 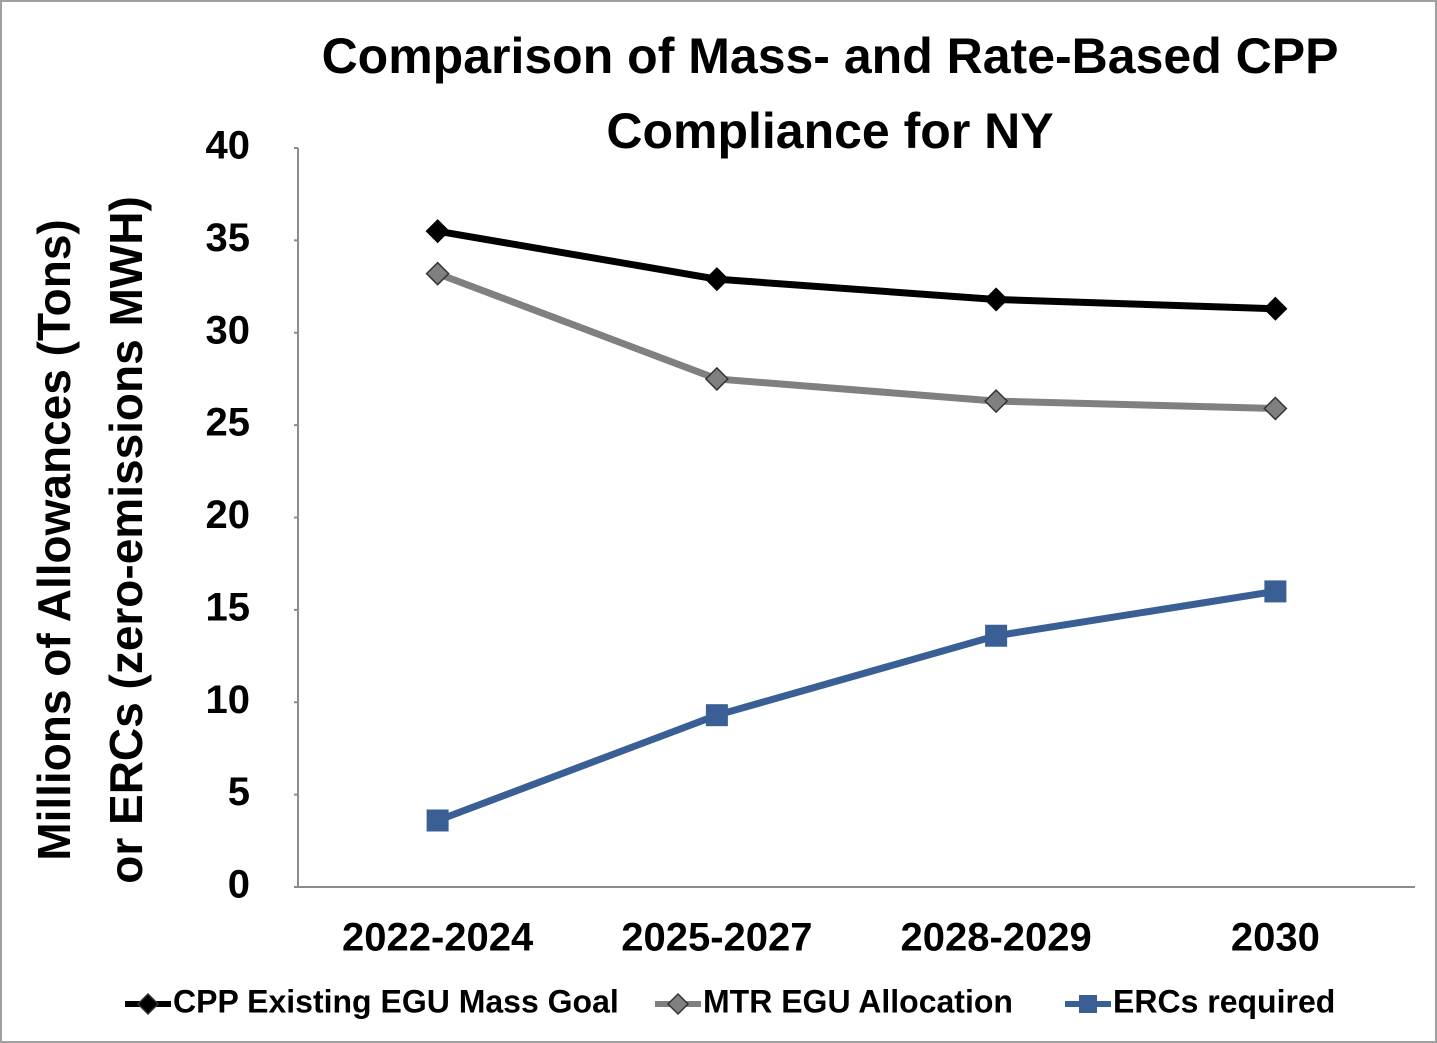 What do you see at coordinates (829, 131) in the screenshot?
I see `chart-title: Compliance for NY` at bounding box center [829, 131].